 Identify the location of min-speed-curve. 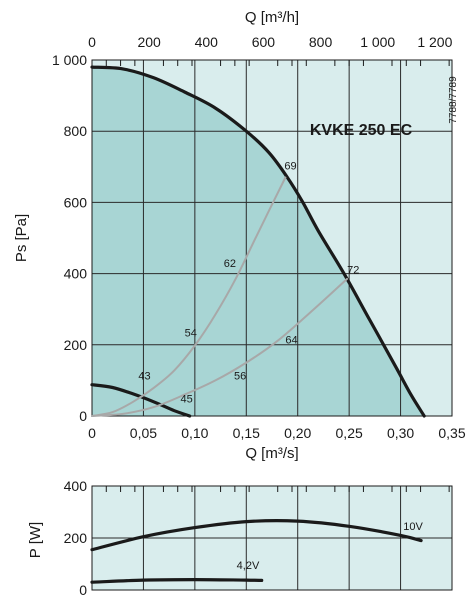
(141, 400).